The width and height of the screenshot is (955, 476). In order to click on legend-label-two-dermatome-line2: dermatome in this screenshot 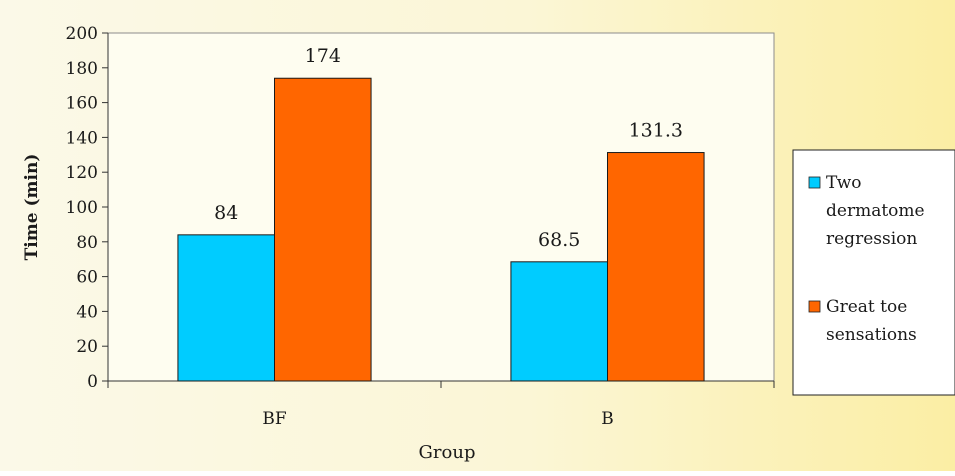, I will do `click(875, 211)`.